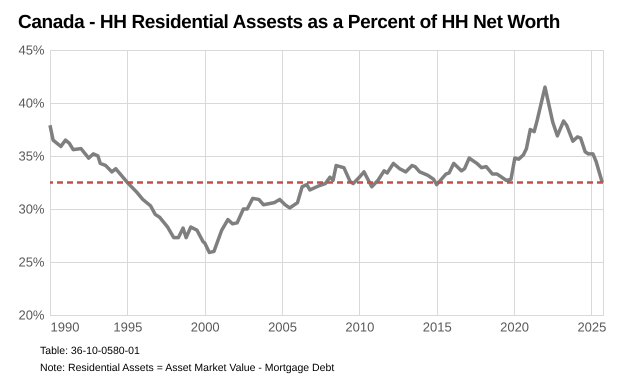 Image resolution: width=633 pixels, height=380 pixels. What do you see at coordinates (127, 327) in the screenshot?
I see `x-tick-label: 1995` at bounding box center [127, 327].